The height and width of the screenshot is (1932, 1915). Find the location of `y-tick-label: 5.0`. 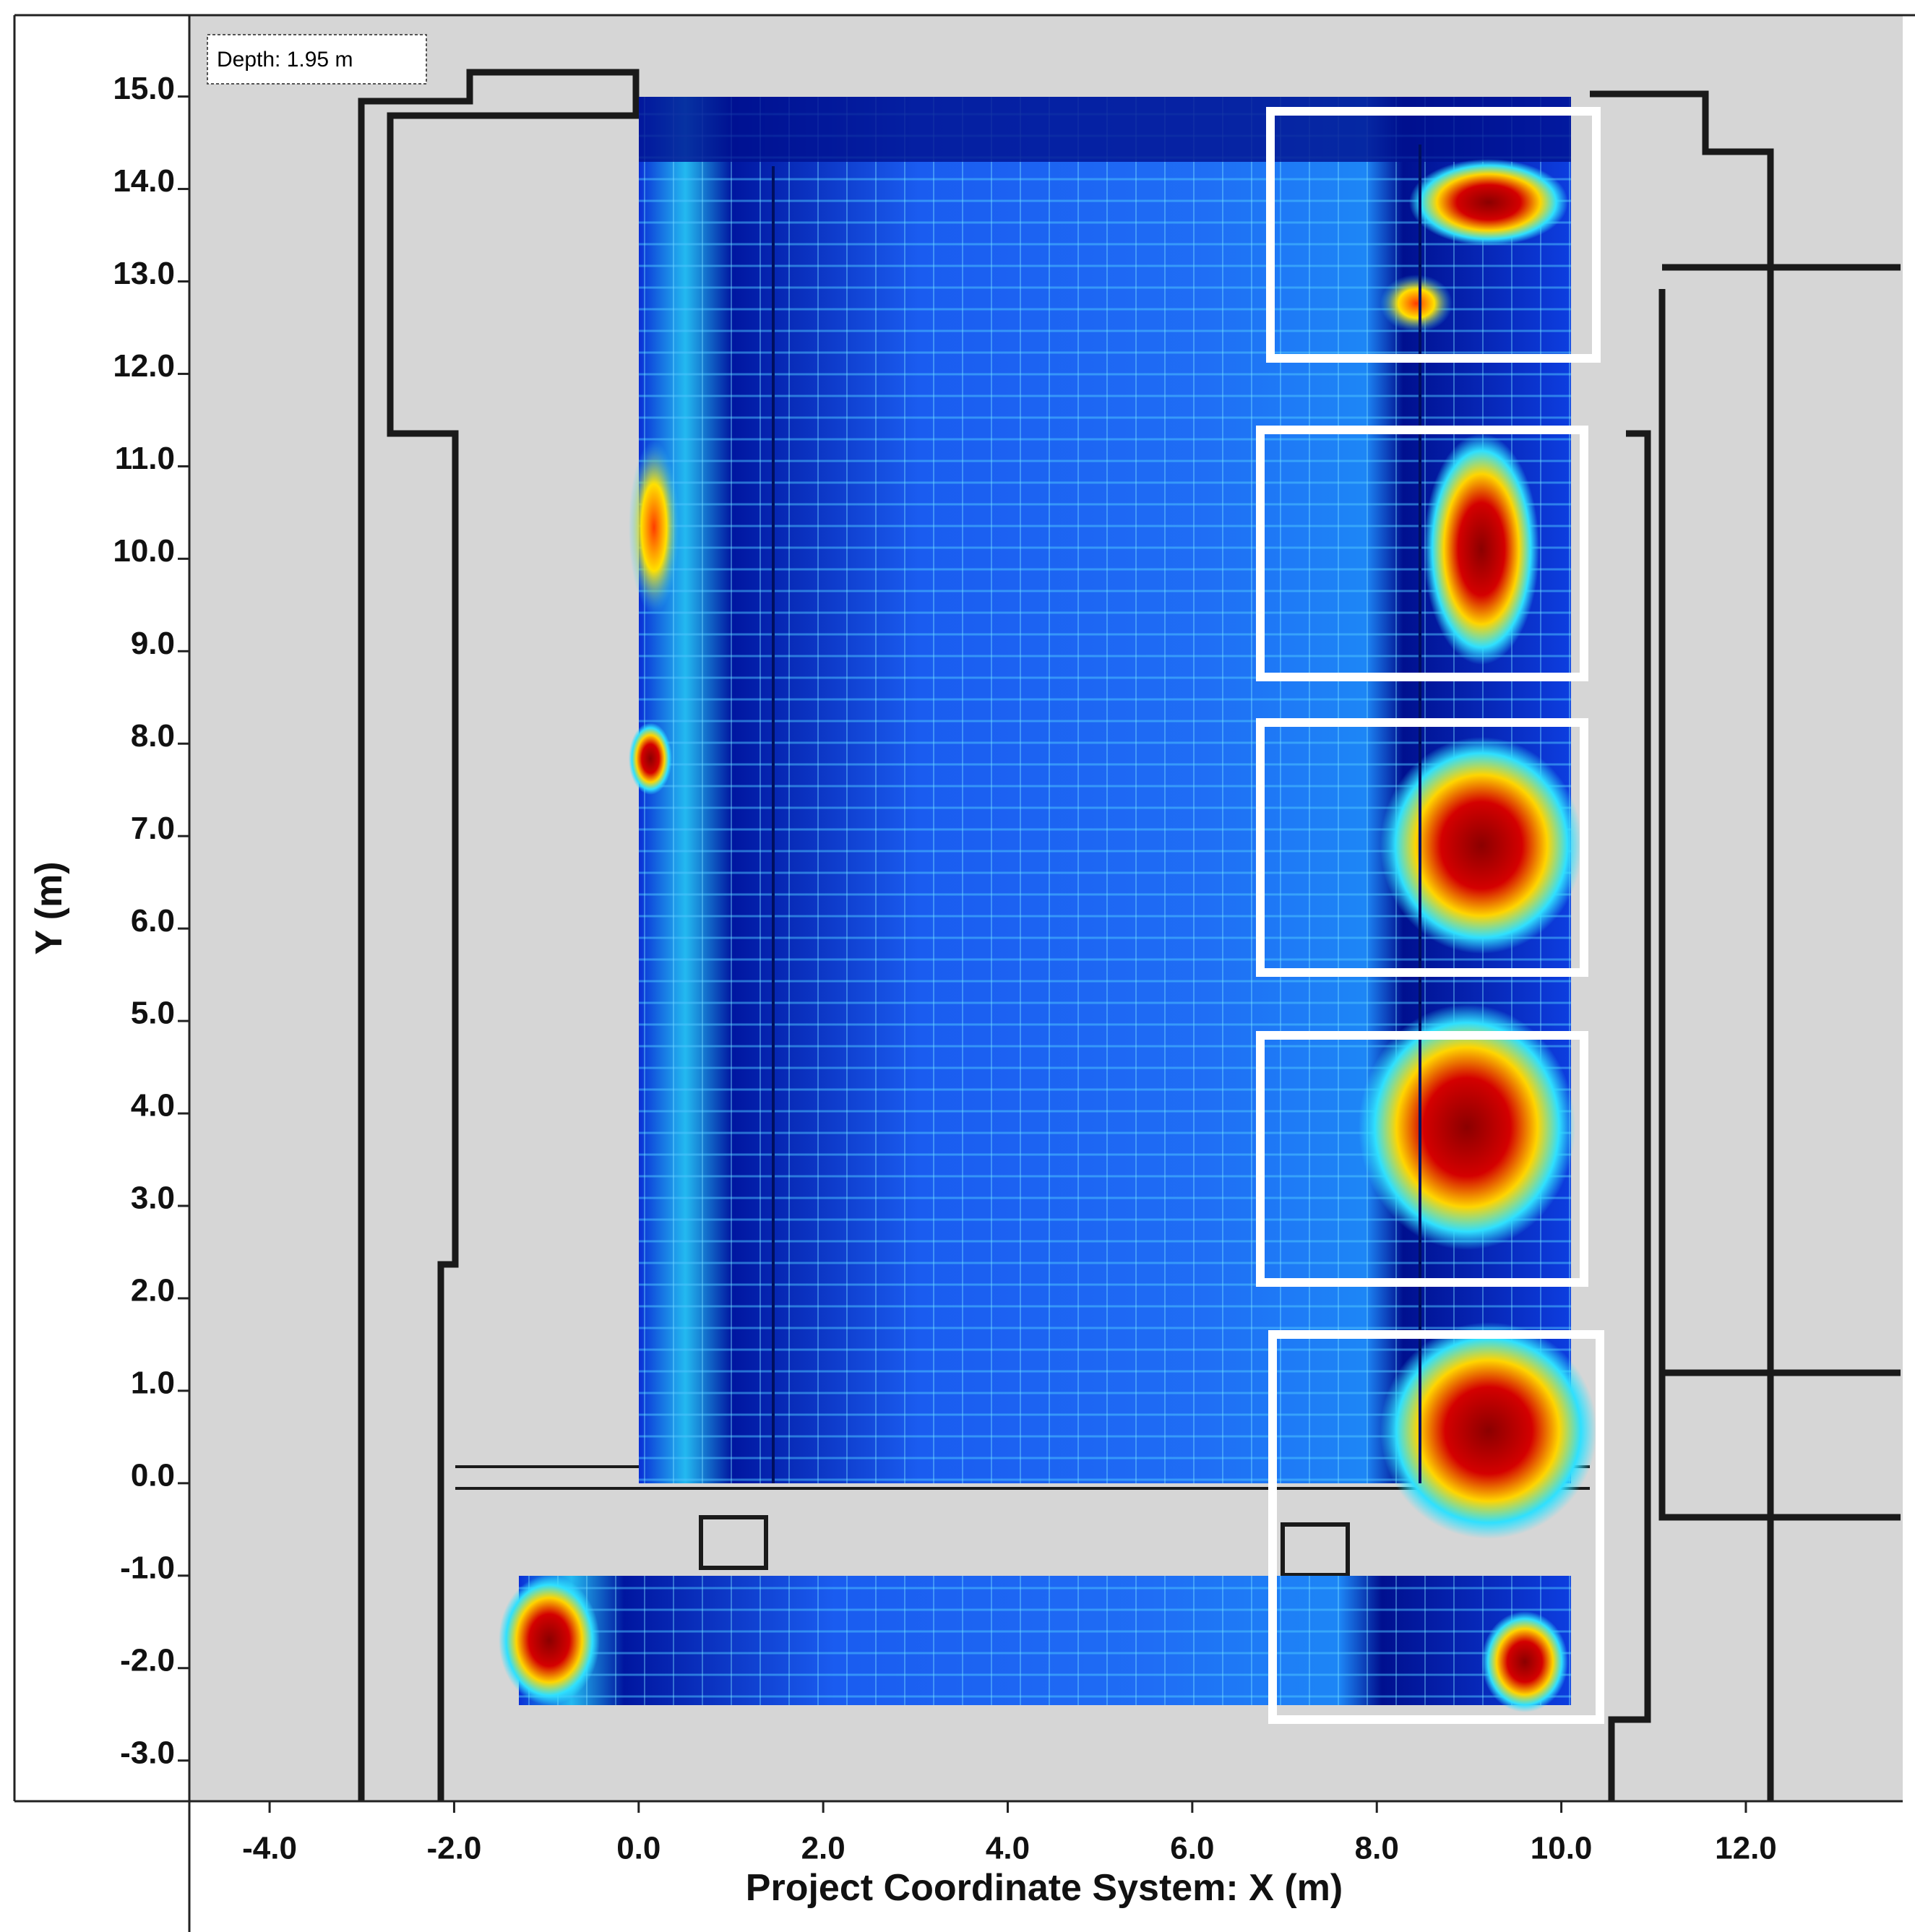

y-tick-label: 5.0 is located at coordinates (153, 1013).